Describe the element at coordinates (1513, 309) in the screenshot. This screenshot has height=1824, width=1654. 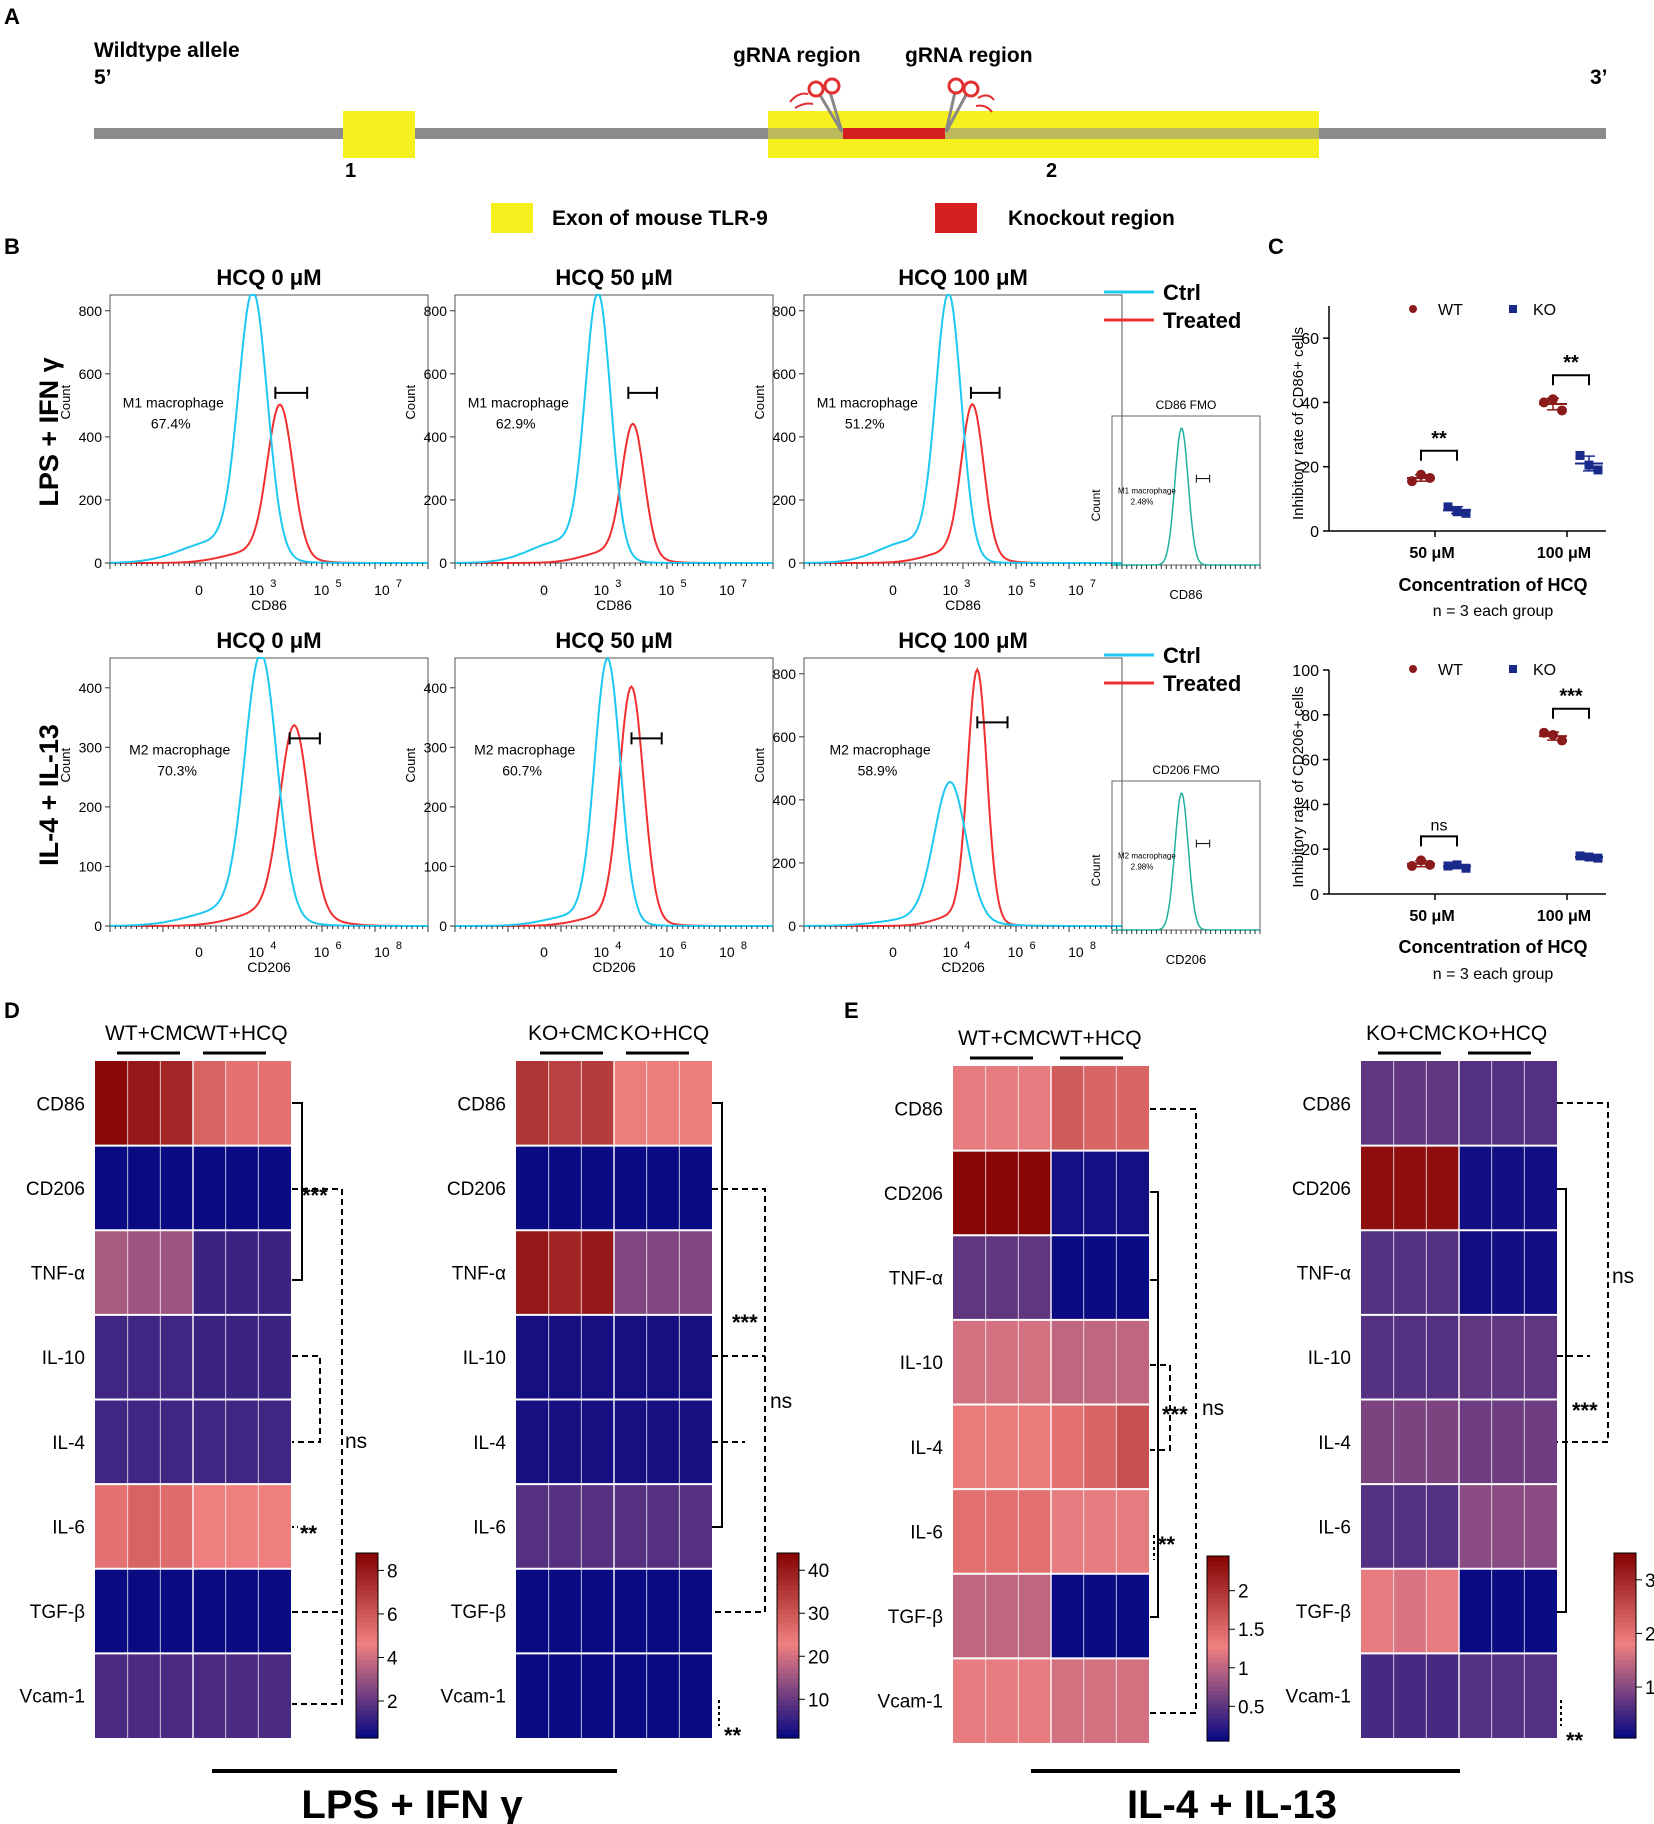
I see `legend-marker-ko` at that location.